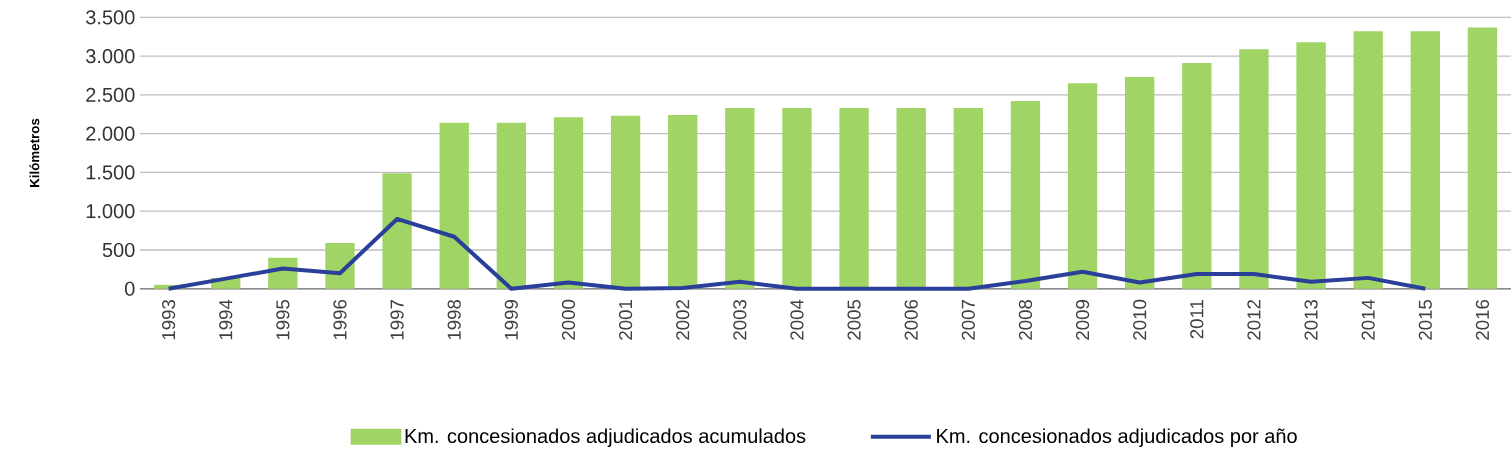 The height and width of the screenshot is (451, 1511). Describe the element at coordinates (1082, 320) in the screenshot. I see `x-tick-label: 2009` at that location.